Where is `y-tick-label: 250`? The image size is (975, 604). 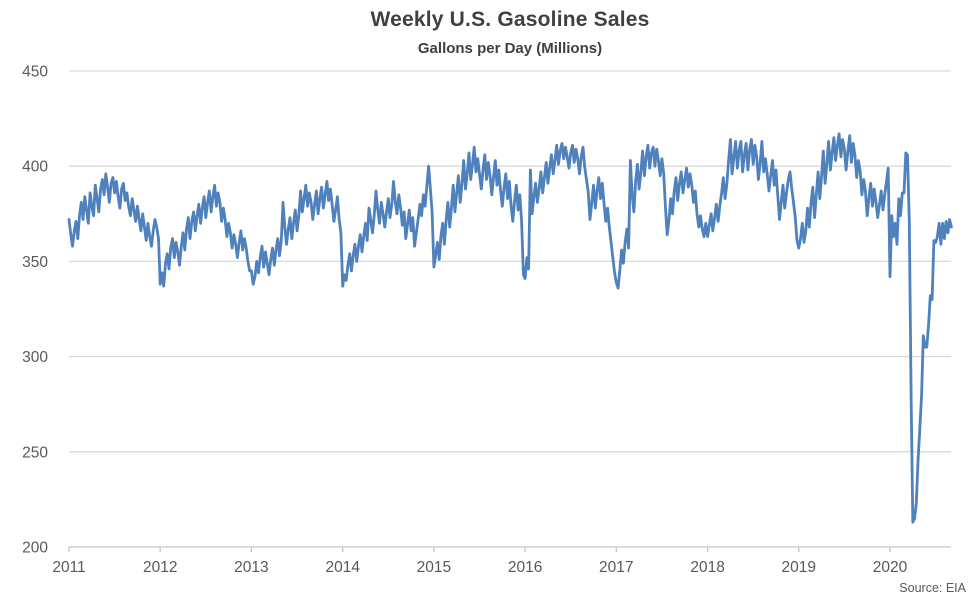
y-tick-label: 250 is located at coordinates (35, 452).